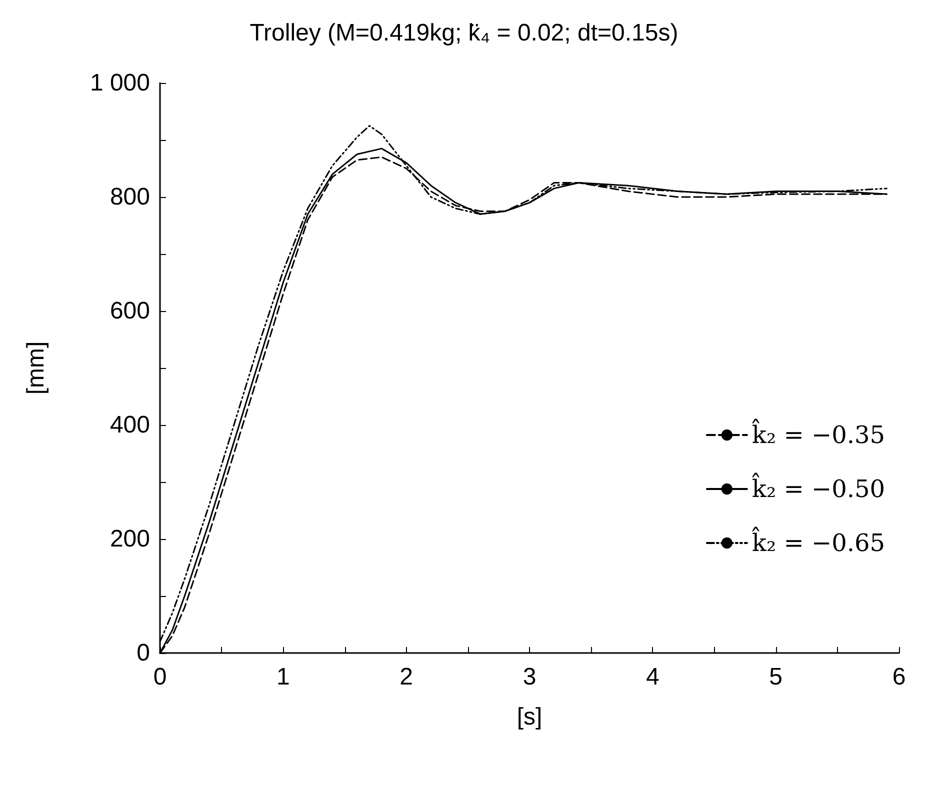 The width and height of the screenshot is (928, 787). What do you see at coordinates (130, 311) in the screenshot?
I see `y-tick-label: 600` at bounding box center [130, 311].